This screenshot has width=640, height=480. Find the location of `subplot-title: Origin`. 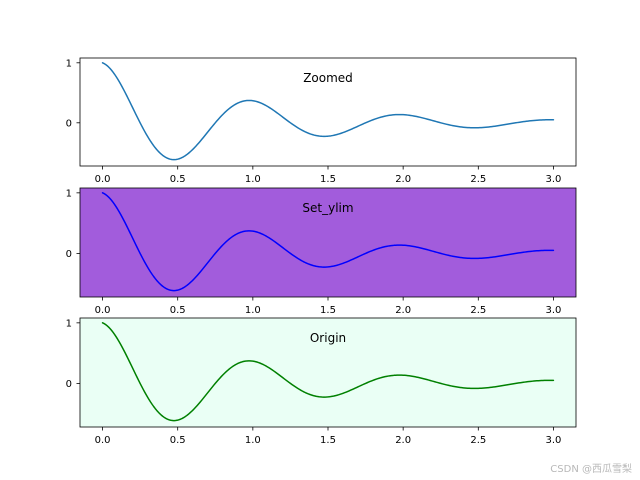

subplot-title: Origin is located at coordinates (328, 338).